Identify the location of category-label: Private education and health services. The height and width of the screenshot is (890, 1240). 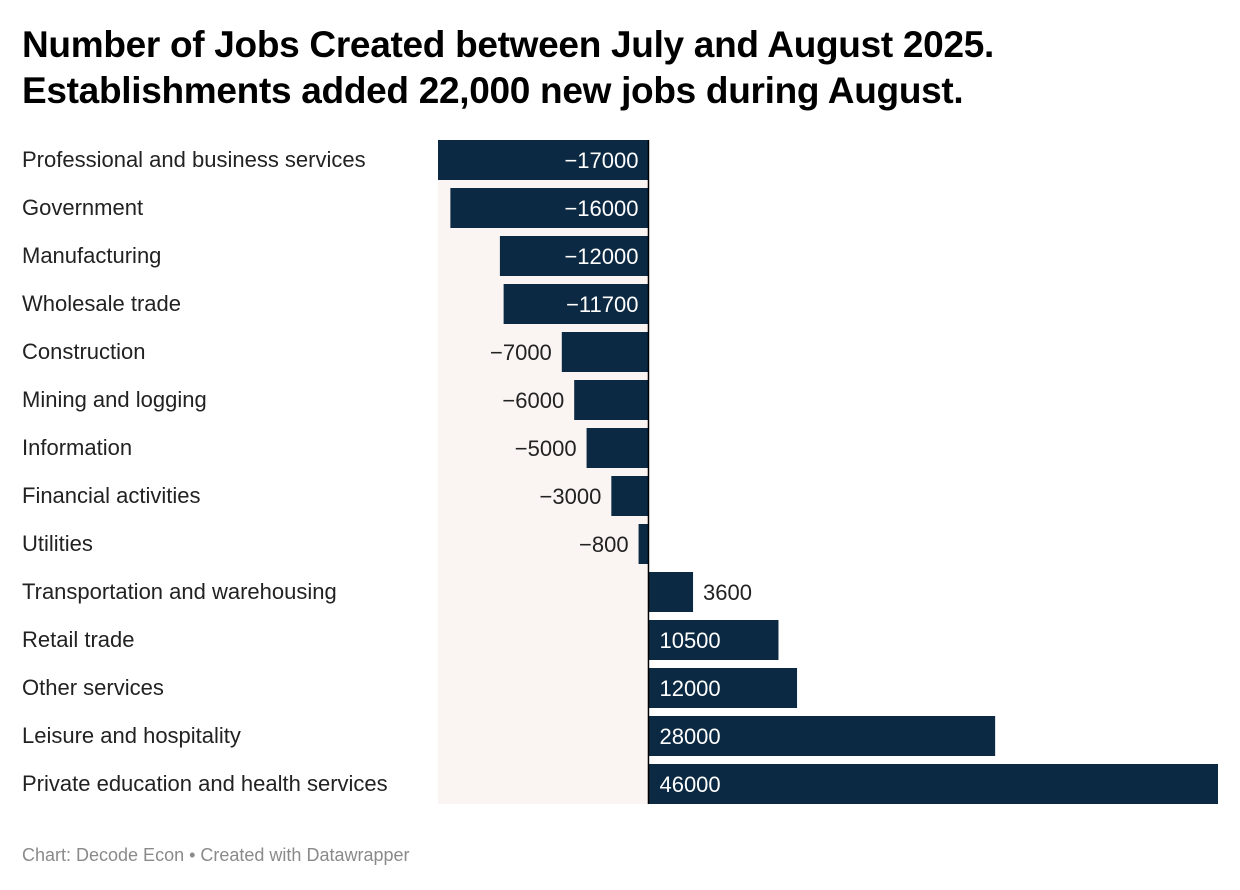
(205, 783).